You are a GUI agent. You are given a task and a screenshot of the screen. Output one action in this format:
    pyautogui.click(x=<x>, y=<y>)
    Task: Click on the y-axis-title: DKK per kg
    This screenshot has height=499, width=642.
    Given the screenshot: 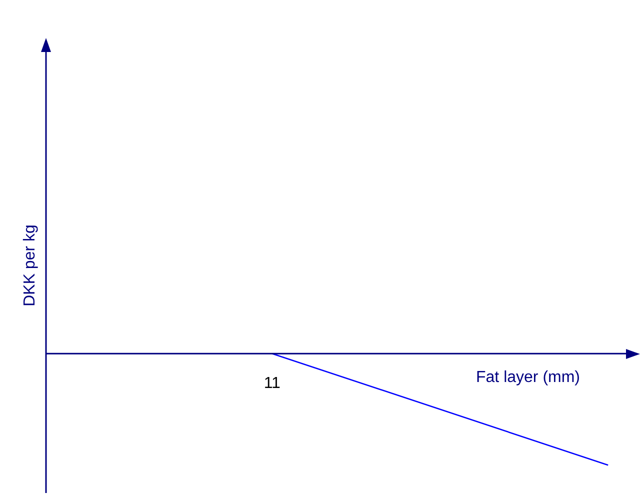 What is the action you would take?
    pyautogui.click(x=29, y=265)
    